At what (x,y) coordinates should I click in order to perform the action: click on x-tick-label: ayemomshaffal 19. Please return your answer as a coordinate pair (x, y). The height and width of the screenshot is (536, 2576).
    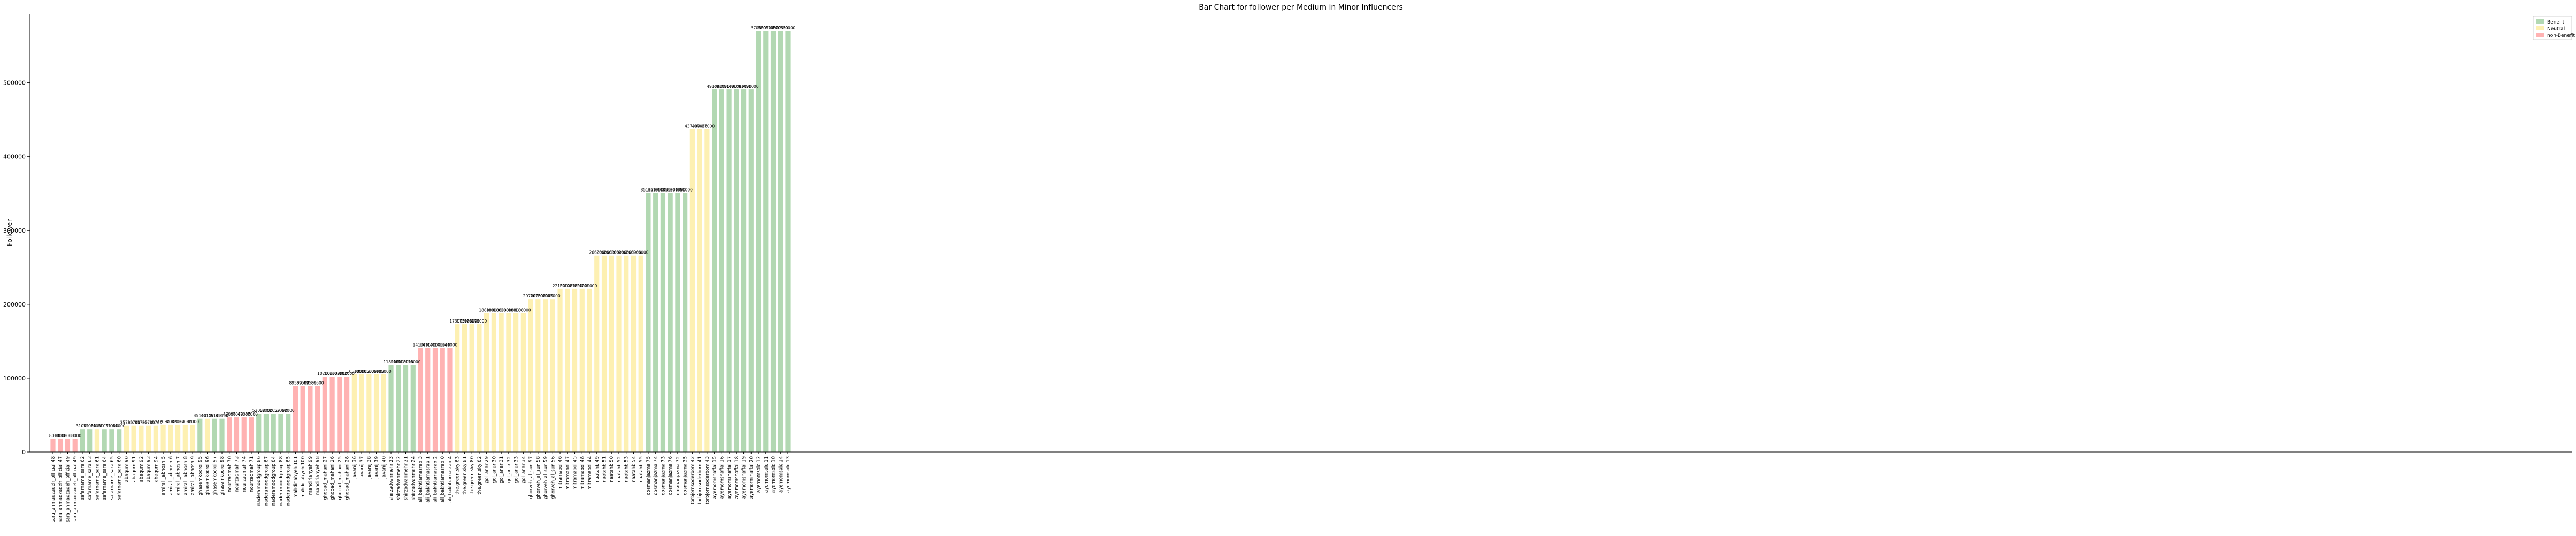
    Looking at the image, I should click on (744, 477).